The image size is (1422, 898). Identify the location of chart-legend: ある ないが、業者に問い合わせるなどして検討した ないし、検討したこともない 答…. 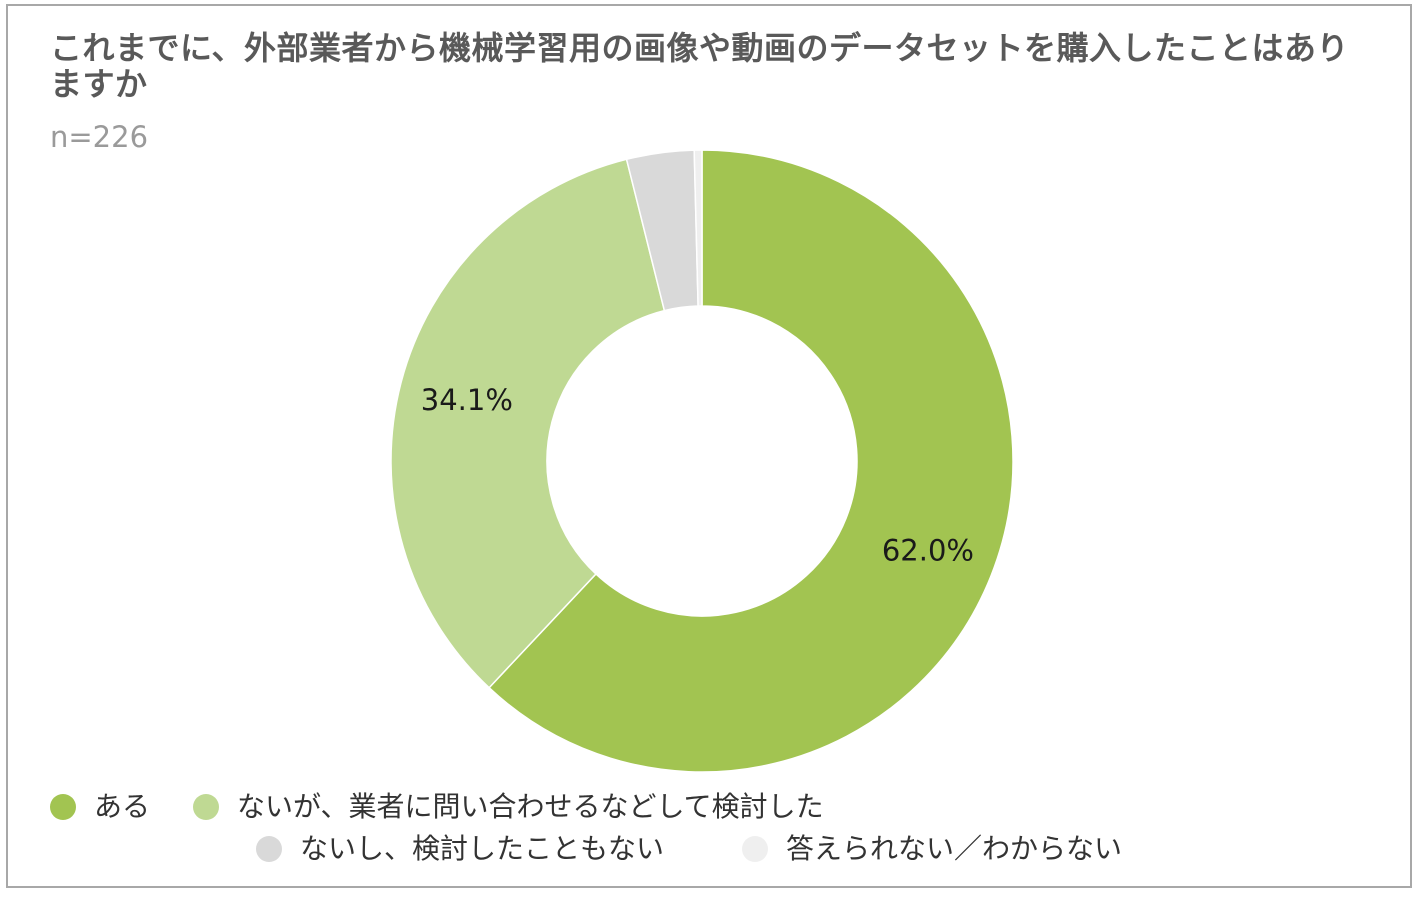
(711, 835).